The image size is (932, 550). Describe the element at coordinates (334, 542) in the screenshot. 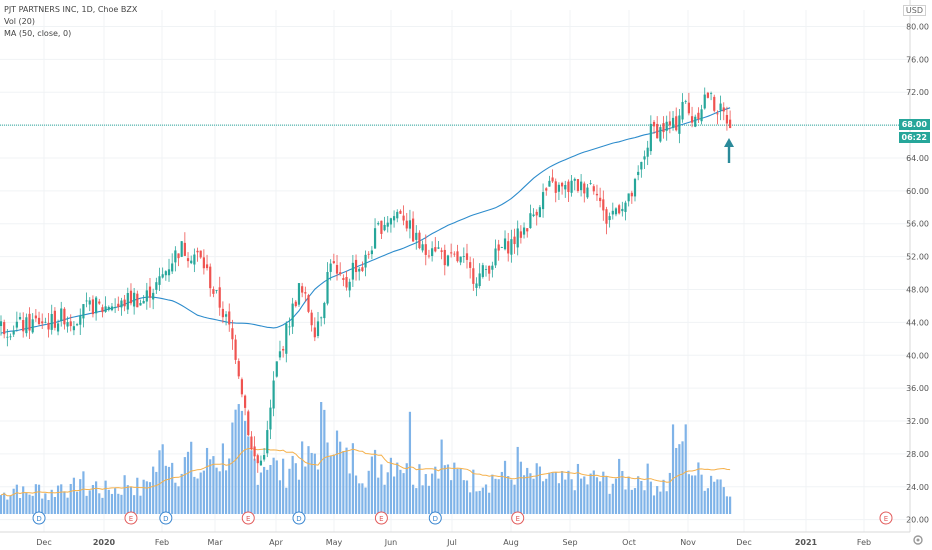

I see `x-tick-label: May` at that location.